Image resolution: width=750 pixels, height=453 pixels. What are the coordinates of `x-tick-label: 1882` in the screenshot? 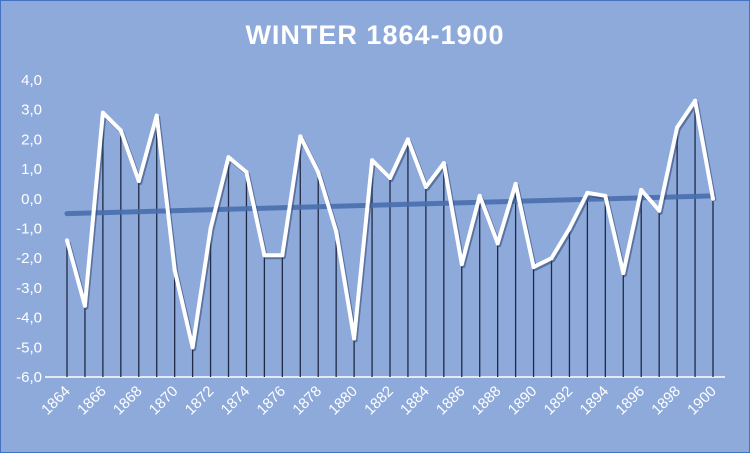 It's located at (379, 401).